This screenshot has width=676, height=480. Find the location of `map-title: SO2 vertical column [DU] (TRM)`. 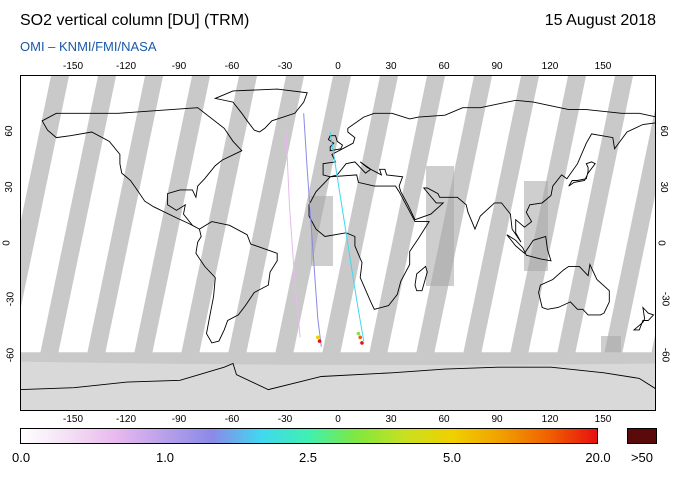

map-title: SO2 vertical column [DU] (TRM) is located at coordinates (135, 20).